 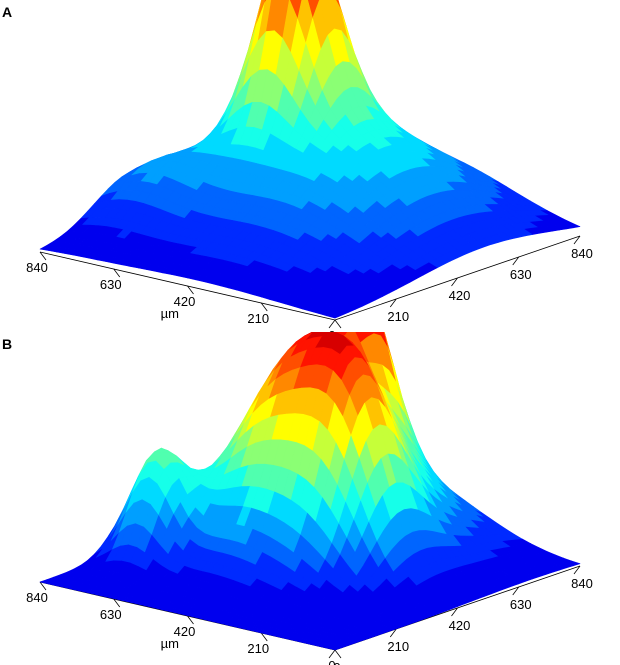 What do you see at coordinates (309, 285) in the screenshot?
I see `axes-a: 02104206308400210420630840µm` at bounding box center [309, 285].